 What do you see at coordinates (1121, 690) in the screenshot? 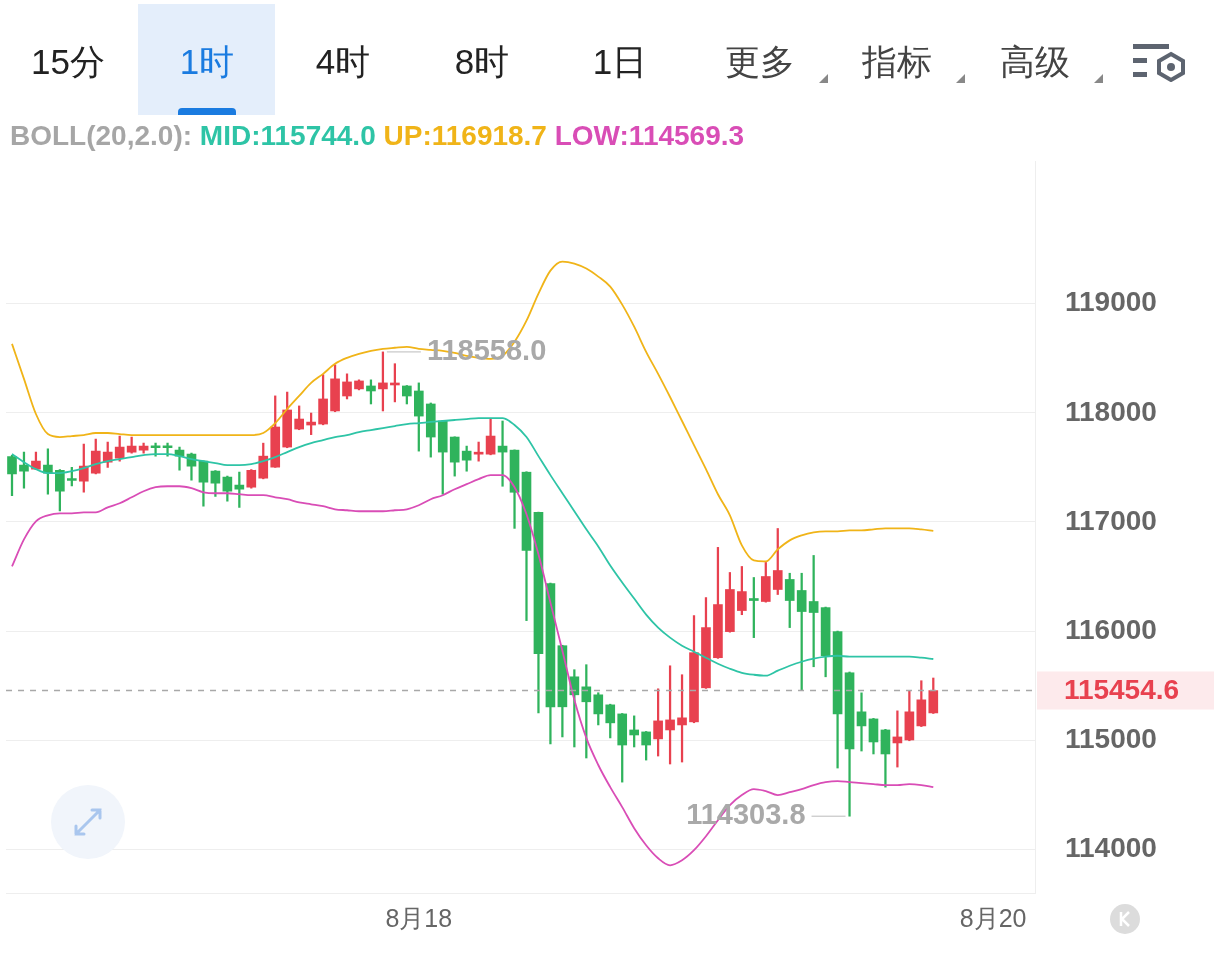
I see `ref-line-label: 115454.6` at bounding box center [1121, 690].